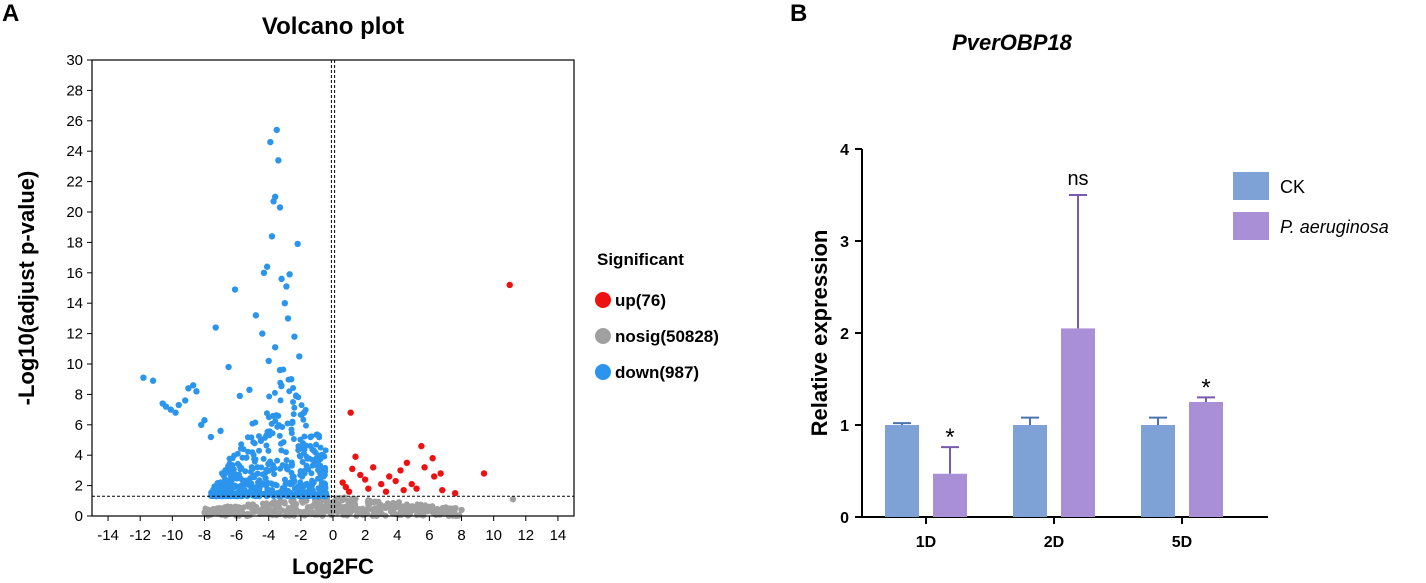 This screenshot has width=1426, height=583. What do you see at coordinates (640, 259) in the screenshot?
I see `legend-title: Significant` at bounding box center [640, 259].